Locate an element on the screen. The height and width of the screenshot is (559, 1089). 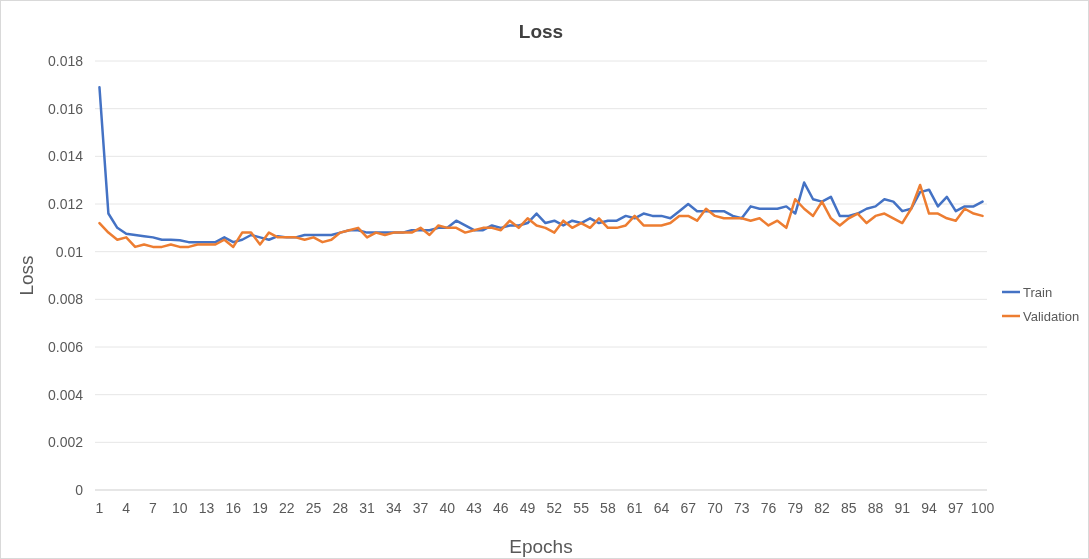
x-tick-label: 58 is located at coordinates (608, 508).